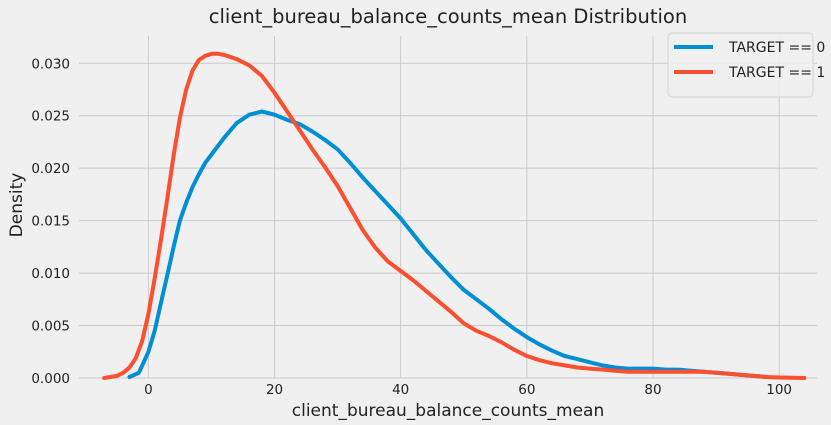 The width and height of the screenshot is (831, 425). I want to click on y-tick-label: 0.015, so click(50, 222).